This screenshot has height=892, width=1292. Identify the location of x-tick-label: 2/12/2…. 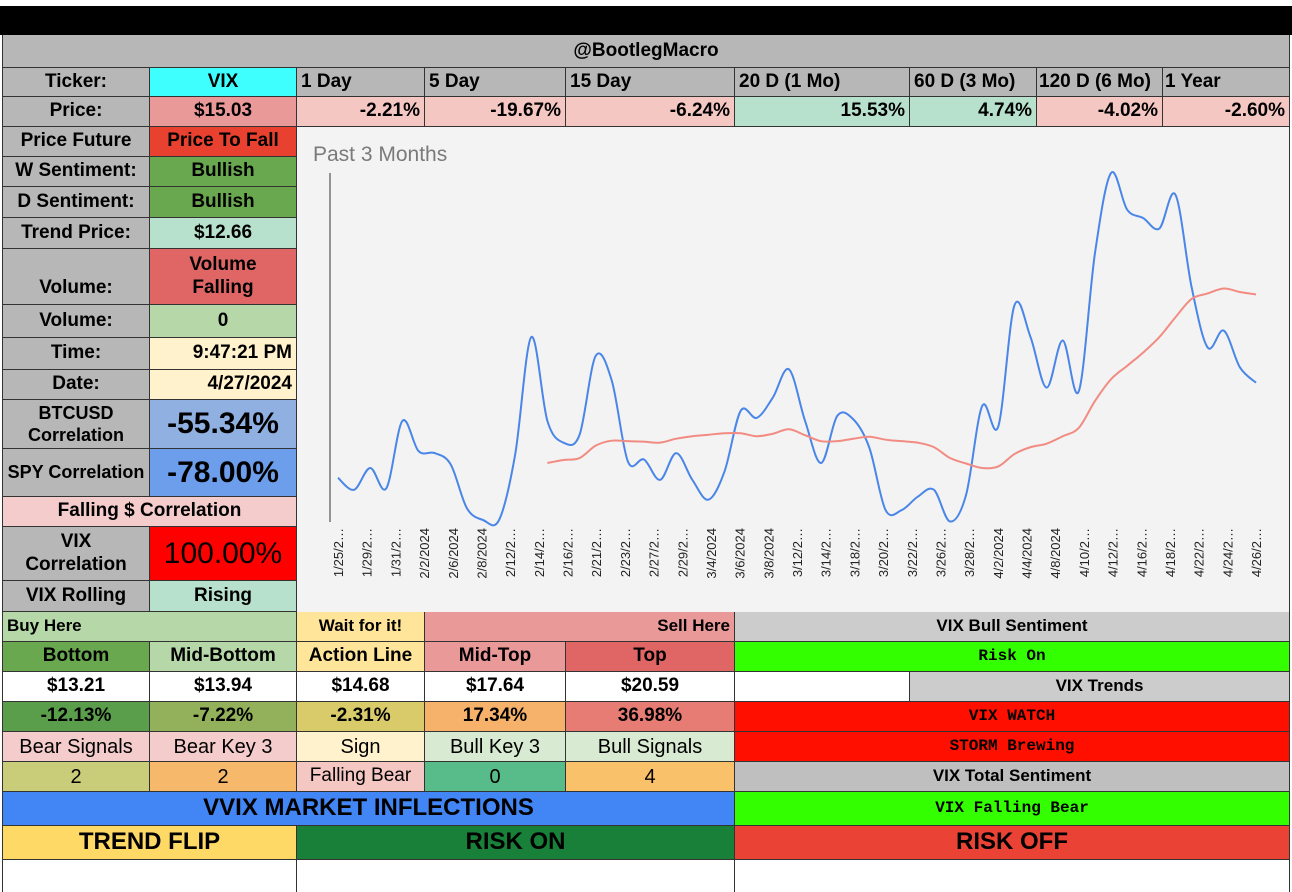
(510, 552).